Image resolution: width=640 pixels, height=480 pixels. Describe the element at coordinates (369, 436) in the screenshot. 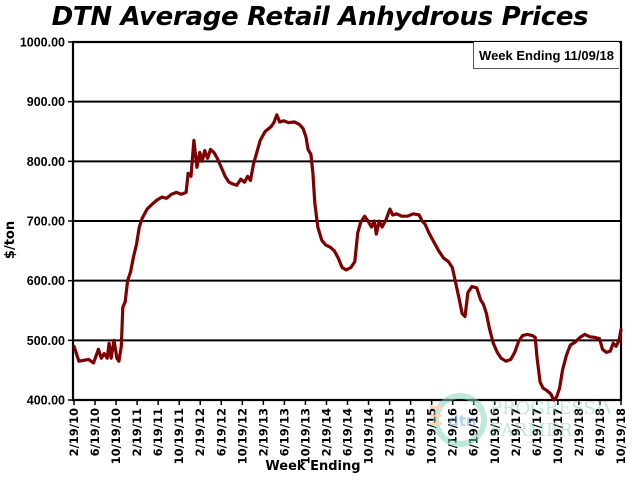

I see `x-tick-label: 10/19/14` at that location.